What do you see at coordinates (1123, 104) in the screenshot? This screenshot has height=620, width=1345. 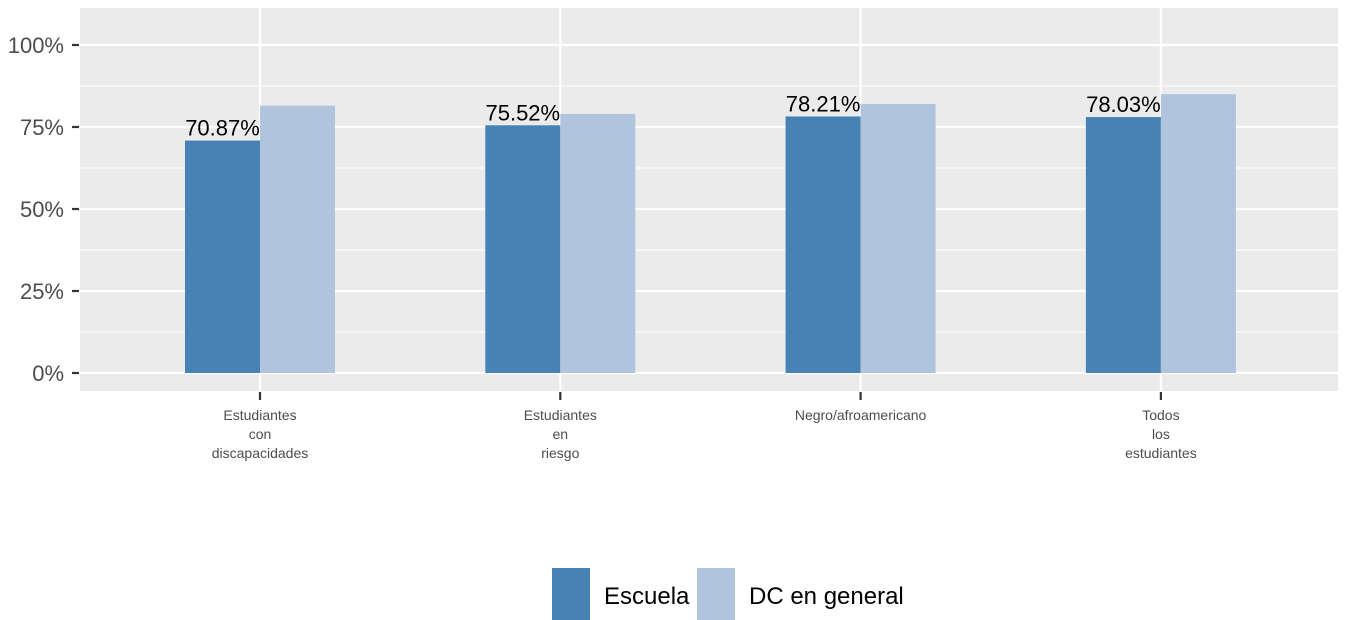 I see `bar-data-label: 78.03%` at bounding box center [1123, 104].